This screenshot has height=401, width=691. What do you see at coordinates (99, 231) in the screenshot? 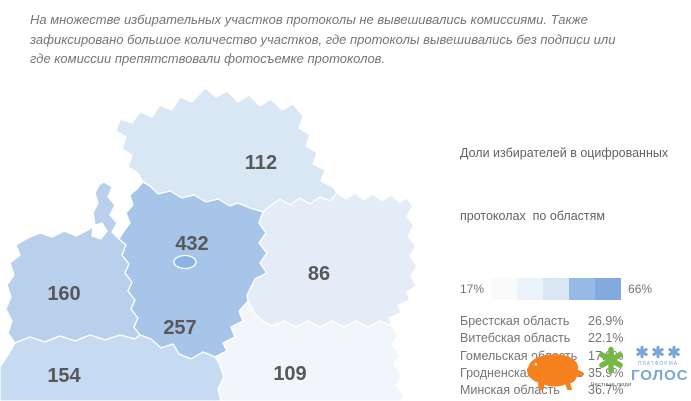
I see `grodno-white-notch` at bounding box center [99, 231].